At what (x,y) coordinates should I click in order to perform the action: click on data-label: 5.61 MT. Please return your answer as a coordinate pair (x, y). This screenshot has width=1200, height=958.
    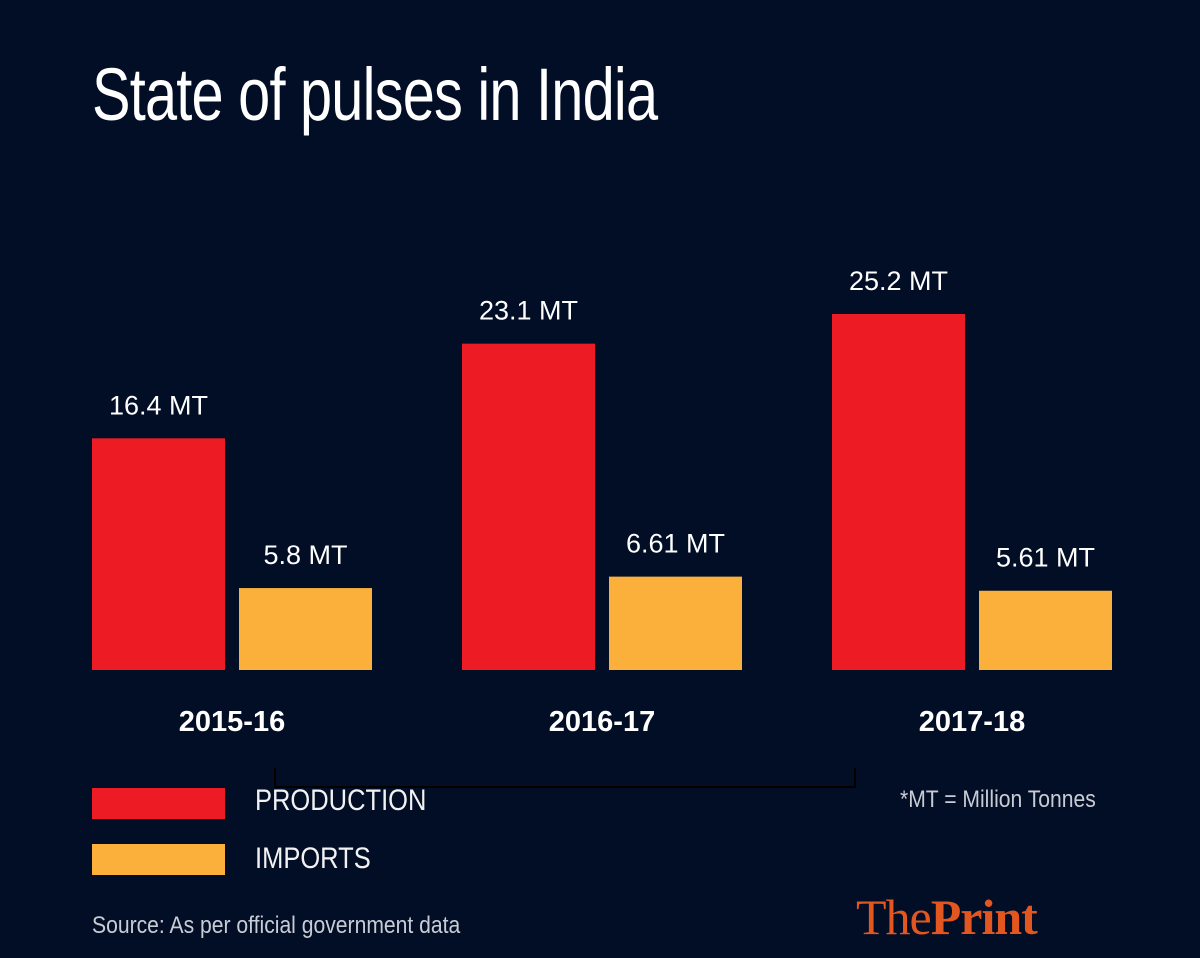
    Looking at the image, I should click on (1045, 558).